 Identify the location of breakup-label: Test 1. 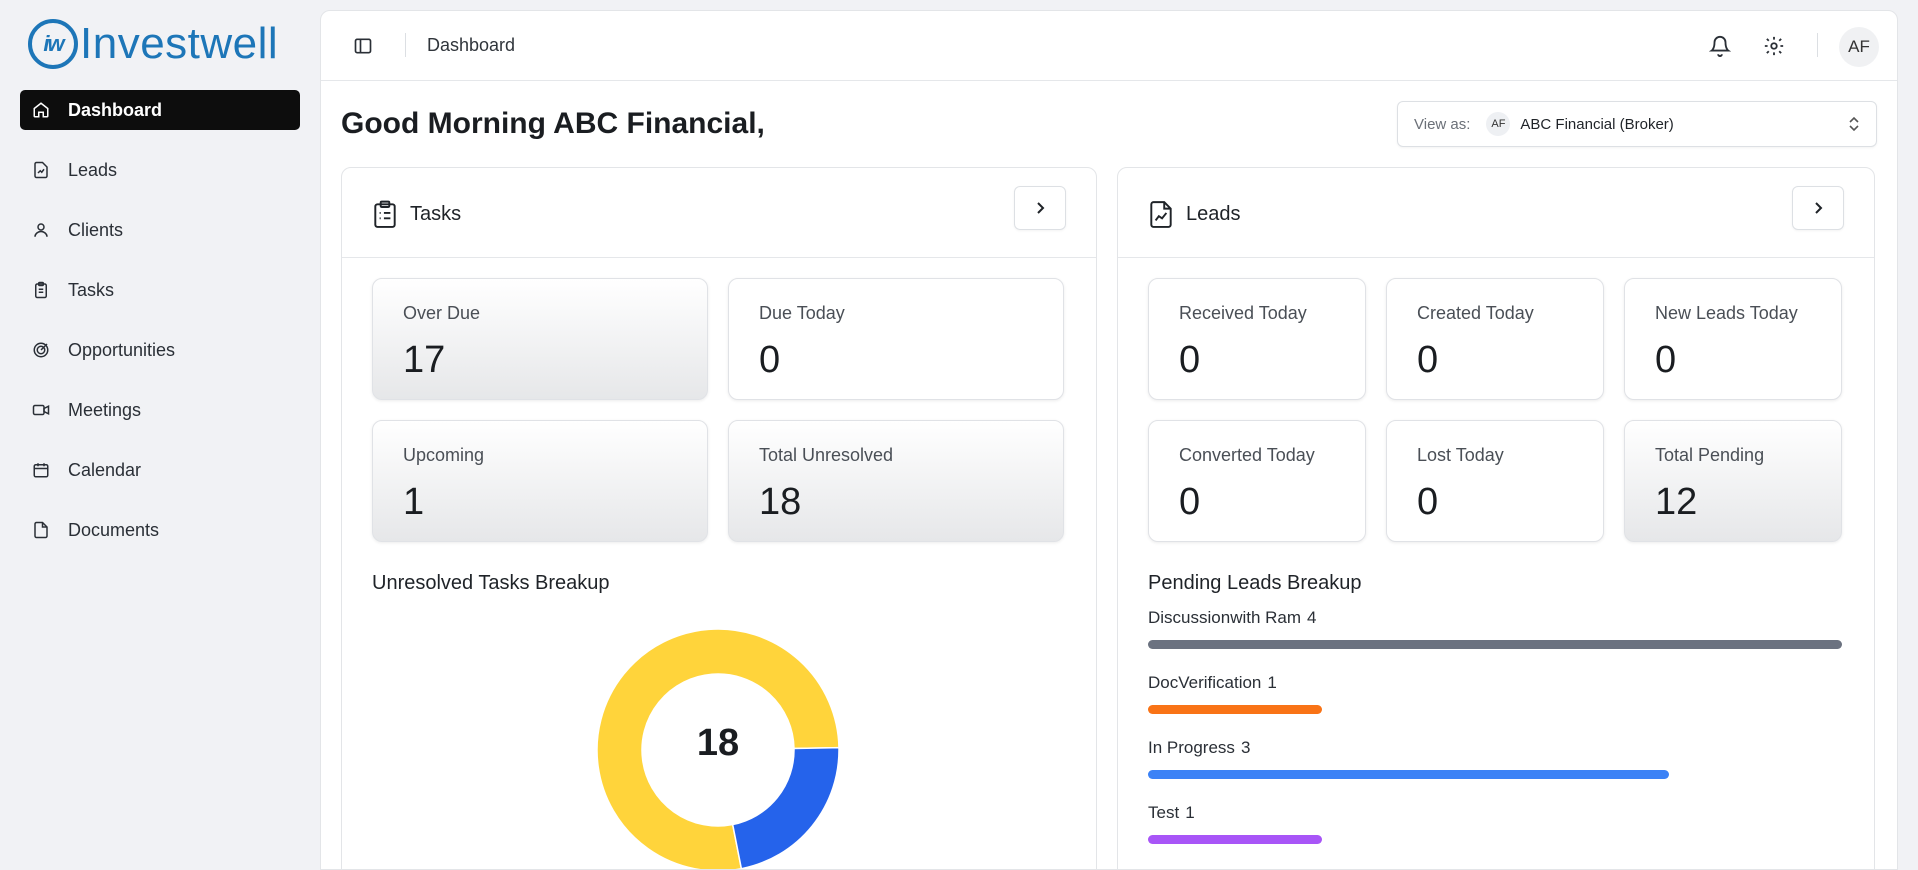
(1495, 814).